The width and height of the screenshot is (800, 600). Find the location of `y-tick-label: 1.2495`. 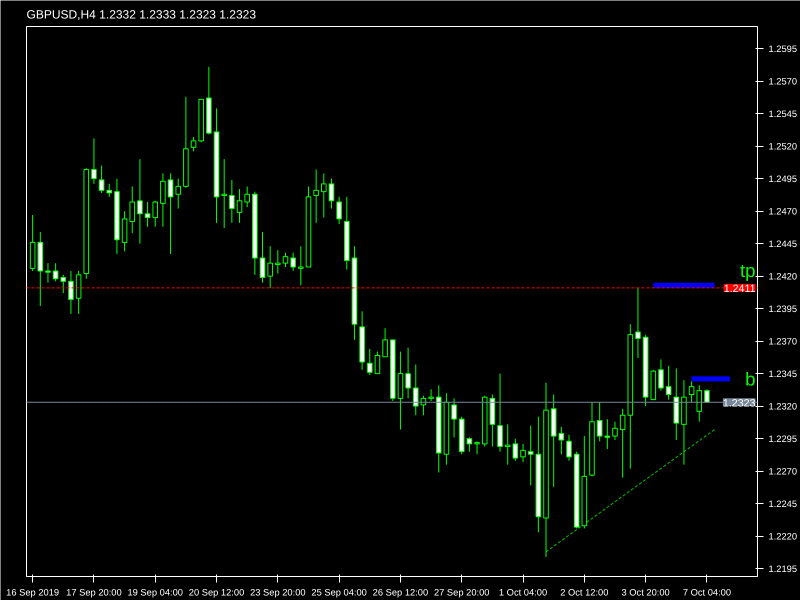

y-tick-label: 1.2495 is located at coordinates (783, 179).